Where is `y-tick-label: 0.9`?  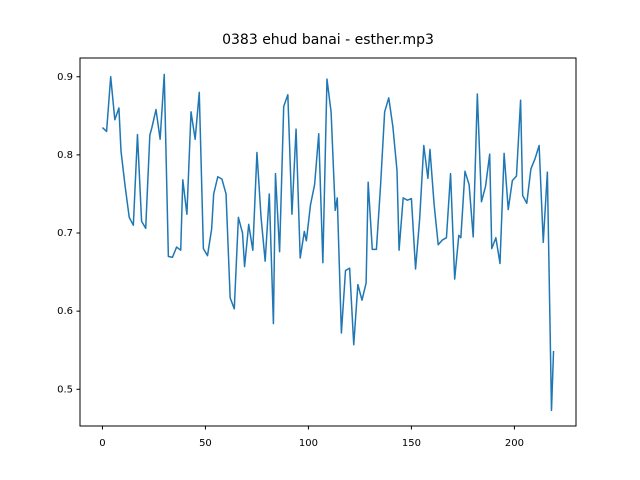 y-tick-label: 0.9 is located at coordinates (65, 77).